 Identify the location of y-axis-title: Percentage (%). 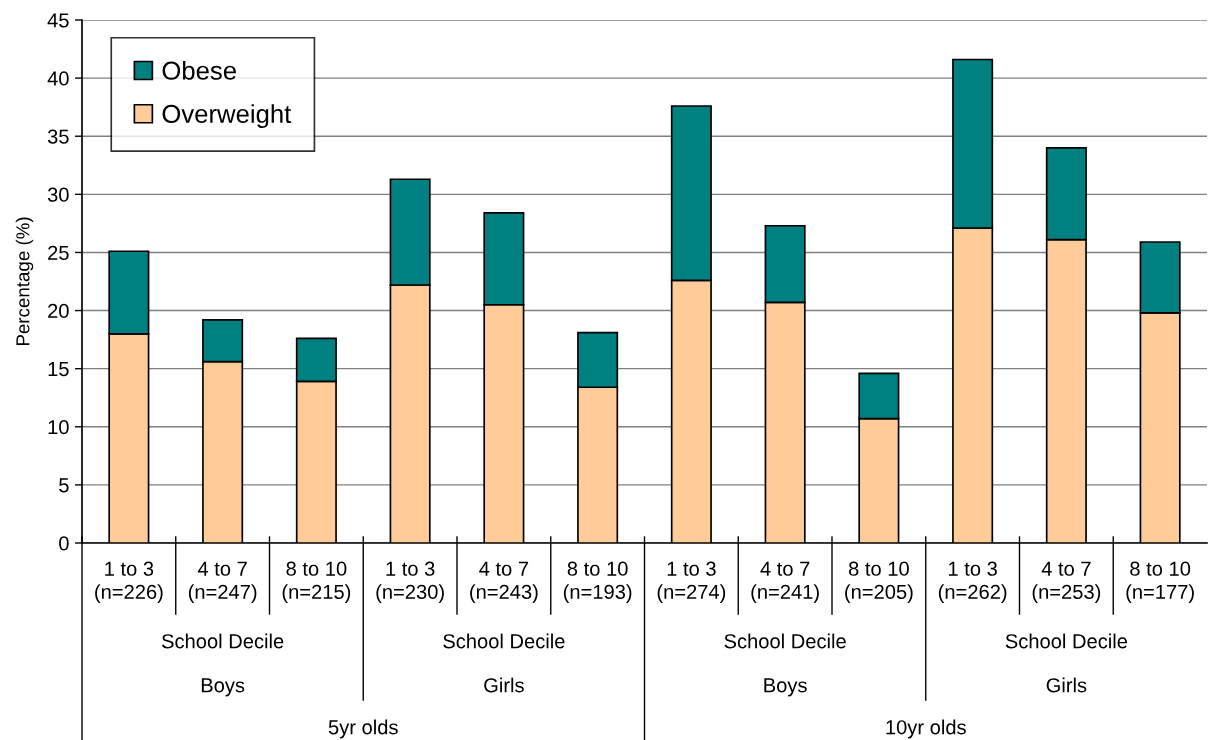
(24, 281).